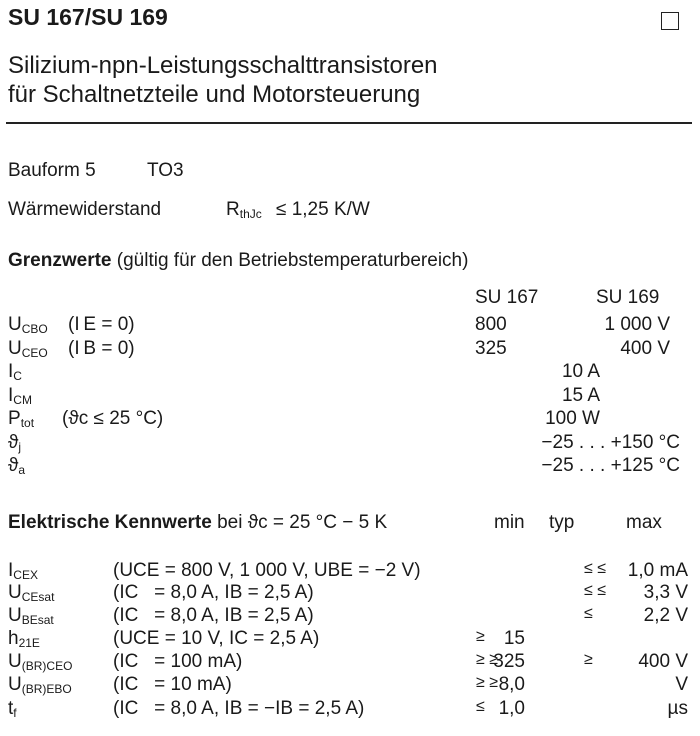 Image resolution: width=700 pixels, height=736 pixels. I want to click on symbol-sub: j, so click(20, 446).